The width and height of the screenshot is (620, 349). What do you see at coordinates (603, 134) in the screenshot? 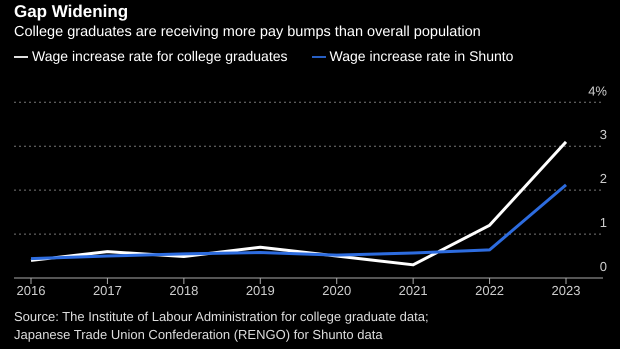
I see `y-tick-label: 3` at bounding box center [603, 134].